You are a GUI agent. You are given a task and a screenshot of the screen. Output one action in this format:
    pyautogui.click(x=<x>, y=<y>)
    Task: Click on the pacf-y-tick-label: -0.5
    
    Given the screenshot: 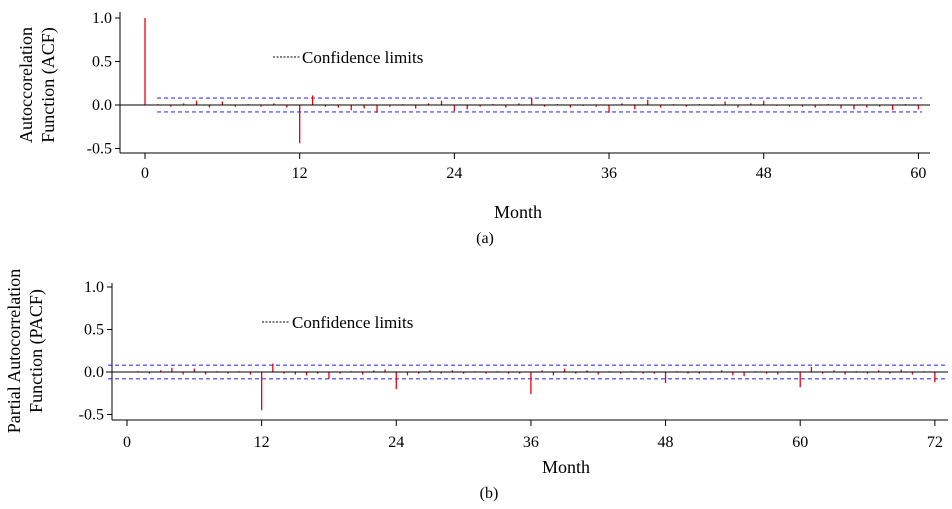 What is the action you would take?
    pyautogui.click(x=91, y=415)
    